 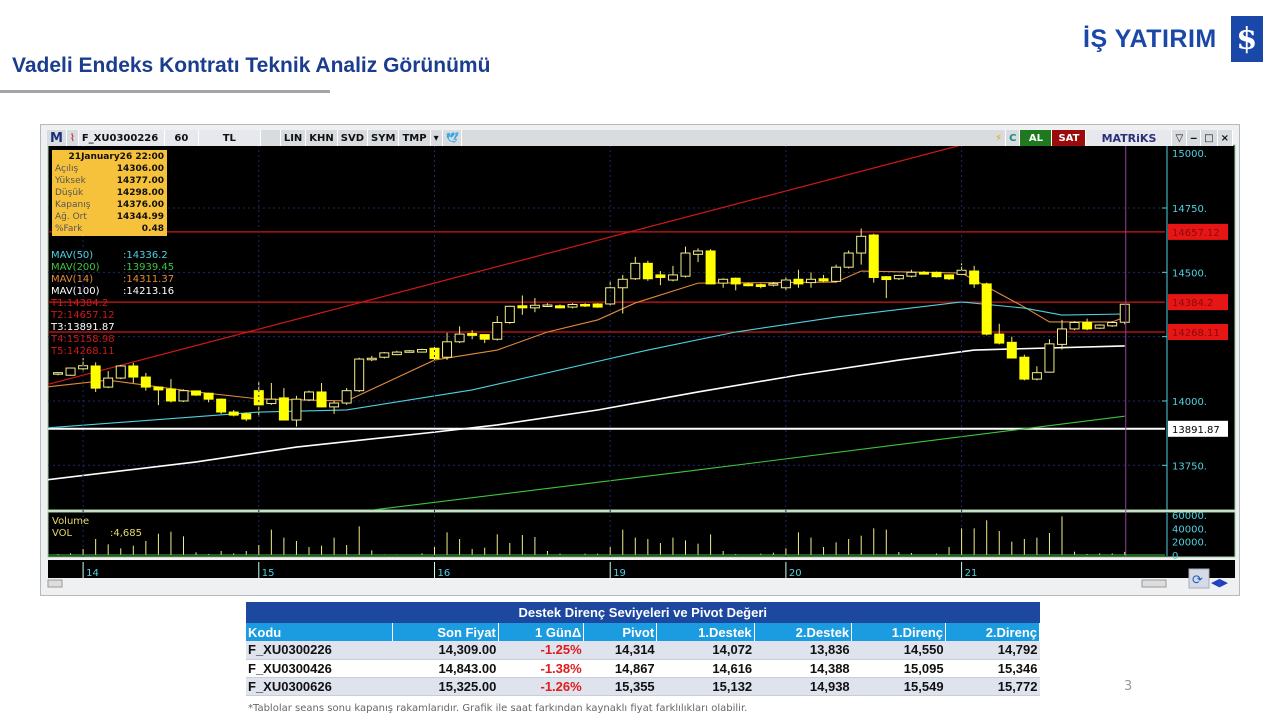 I want to click on logo-text: İŞ YATIRIM, so click(x=1150, y=38).